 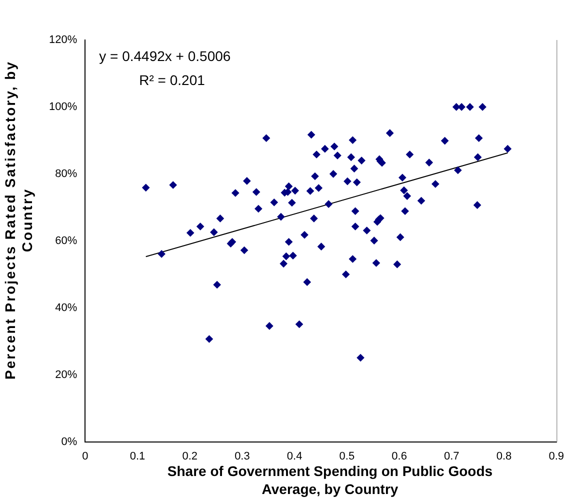 I want to click on y-tick-label: 100%, so click(x=63, y=107).